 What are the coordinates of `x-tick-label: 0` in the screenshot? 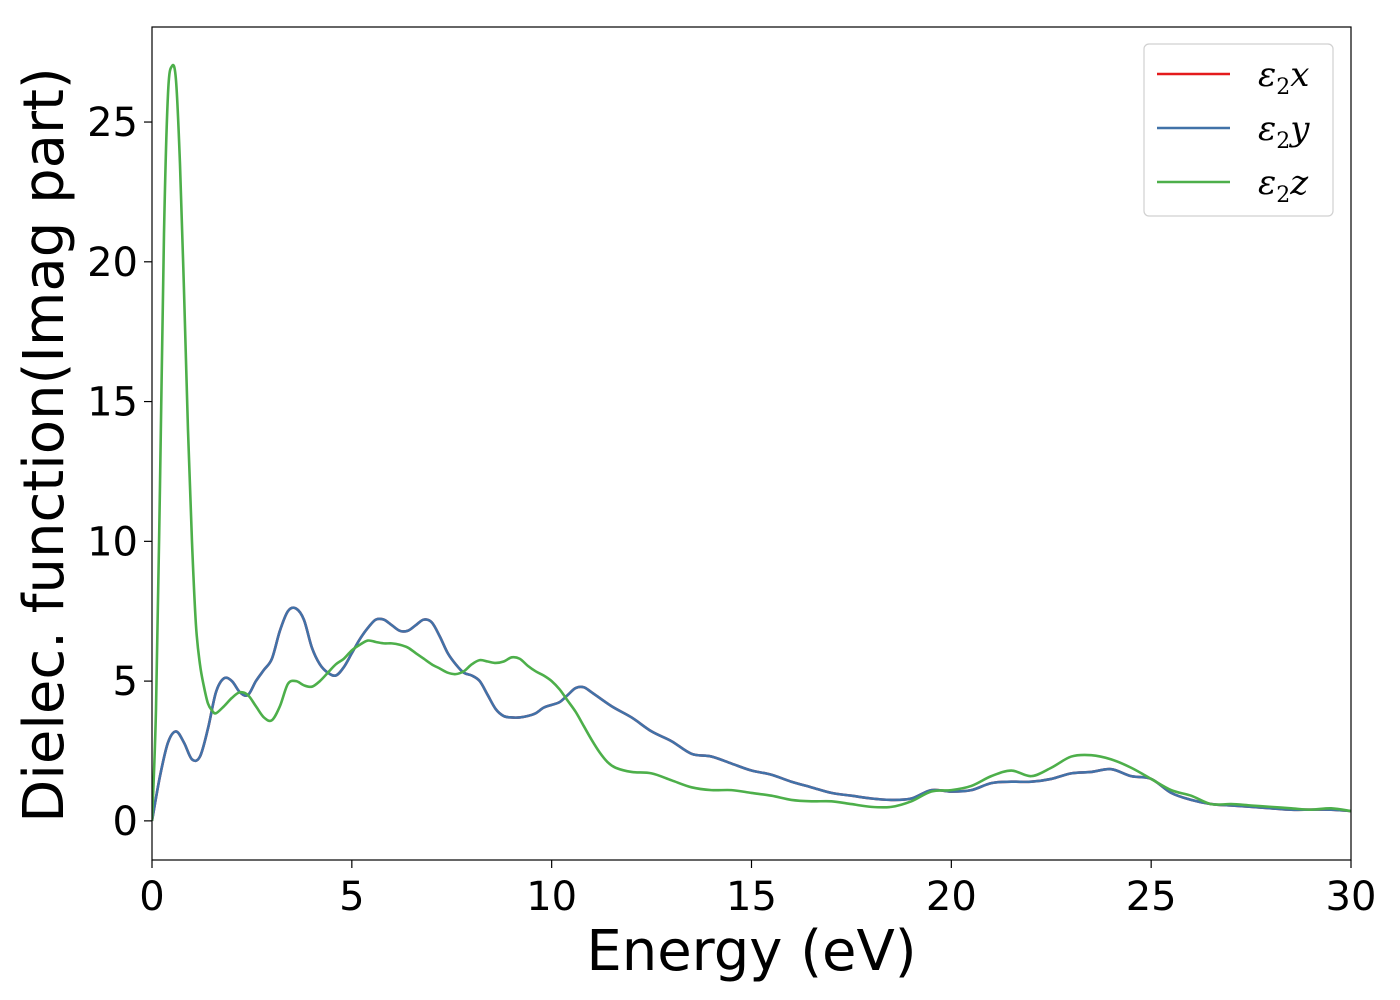 It's located at (151, 897).